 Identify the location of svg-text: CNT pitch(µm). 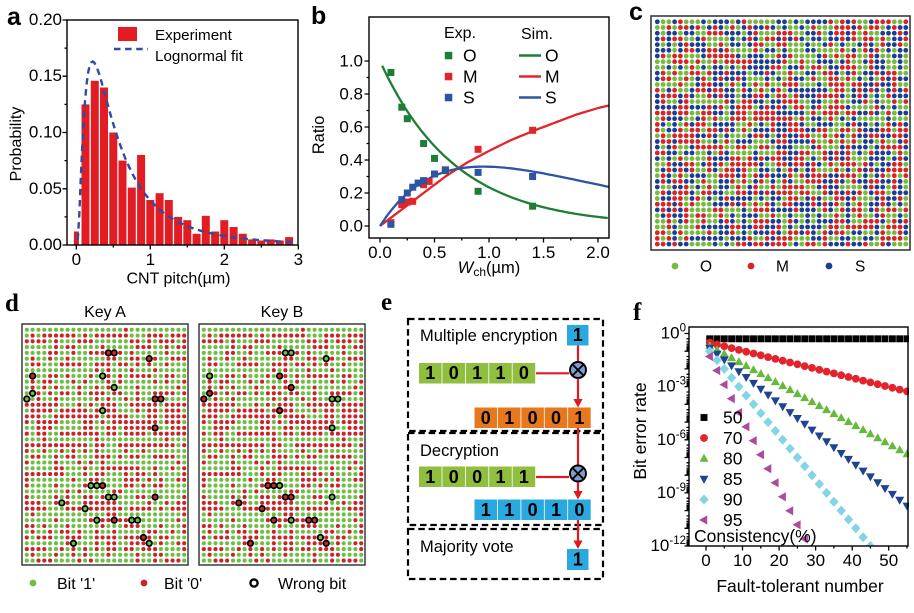
(178, 279).